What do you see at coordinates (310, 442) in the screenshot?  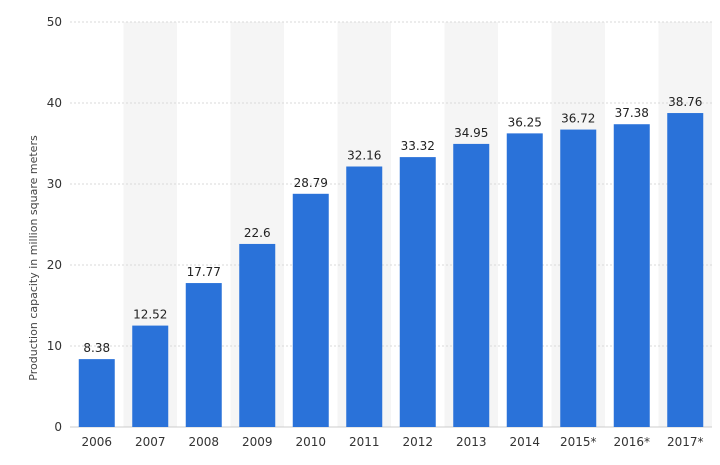 I see `x-tick-label: 2010` at bounding box center [310, 442].